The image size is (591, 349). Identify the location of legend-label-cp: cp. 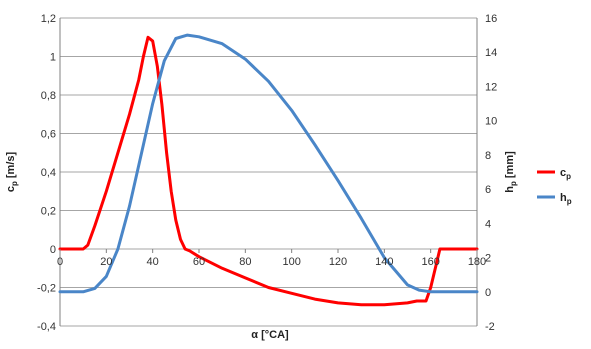
(565, 174).